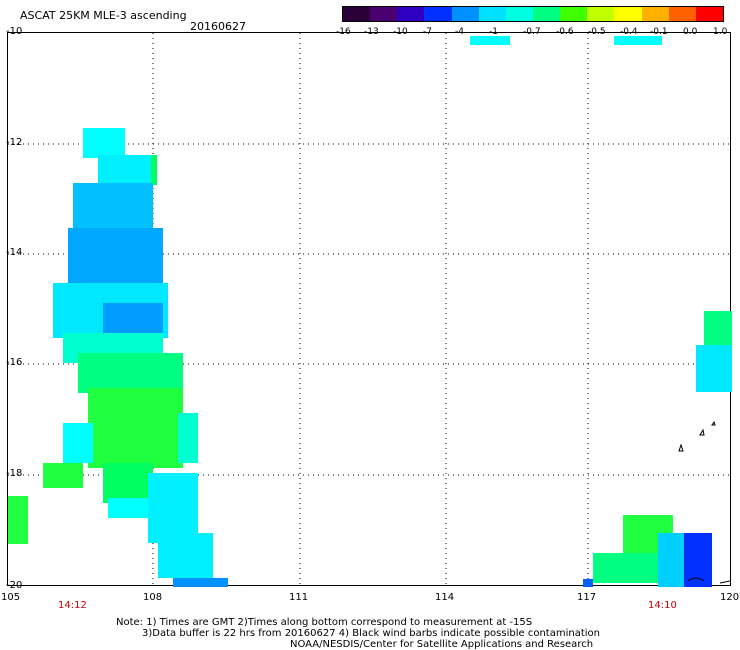 Image resolution: width=740 pixels, height=650 pixels. Describe the element at coordinates (14, 362) in the screenshot. I see `lat-label-16: -16` at that location.